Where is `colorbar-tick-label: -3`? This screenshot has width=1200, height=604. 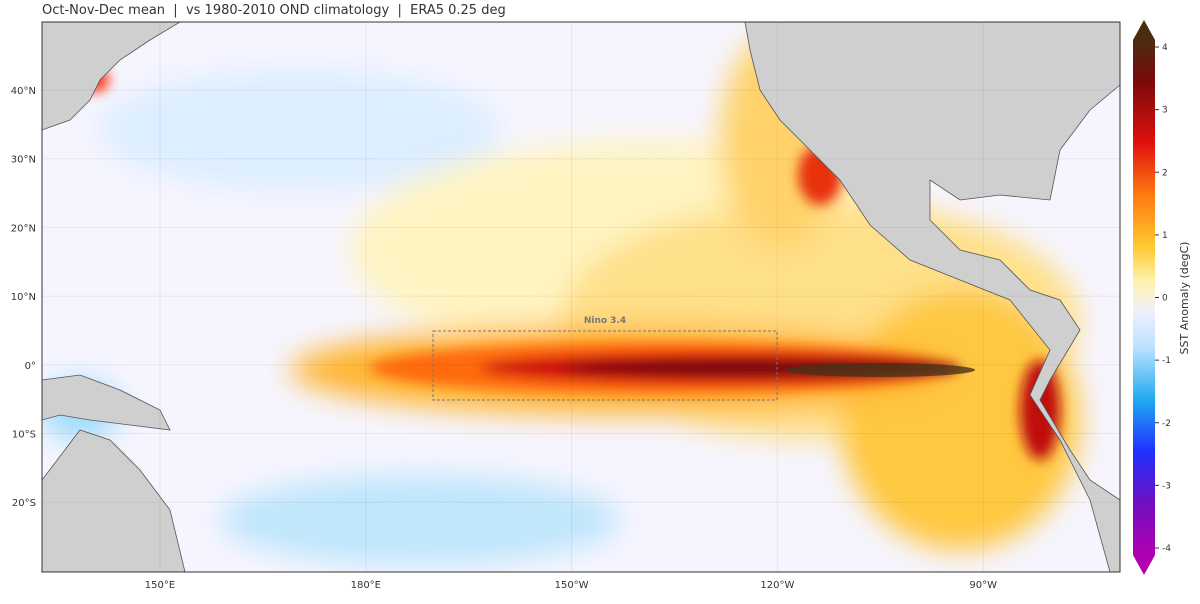 colorbar-tick-label: -3 is located at coordinates (1166, 486).